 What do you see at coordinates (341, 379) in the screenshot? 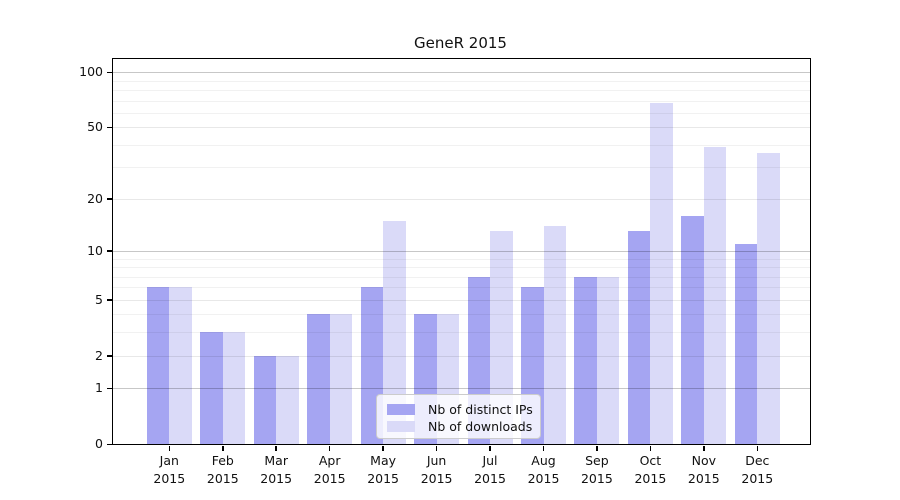
I see `bar-apr-downloads` at bounding box center [341, 379].